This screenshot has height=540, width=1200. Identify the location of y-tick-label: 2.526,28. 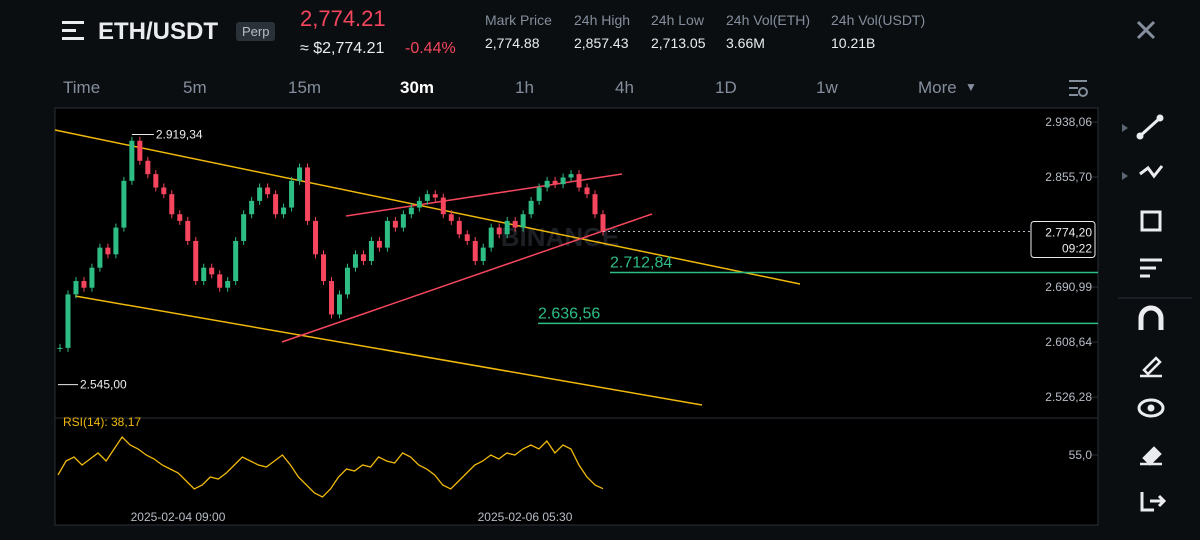
(1068, 397).